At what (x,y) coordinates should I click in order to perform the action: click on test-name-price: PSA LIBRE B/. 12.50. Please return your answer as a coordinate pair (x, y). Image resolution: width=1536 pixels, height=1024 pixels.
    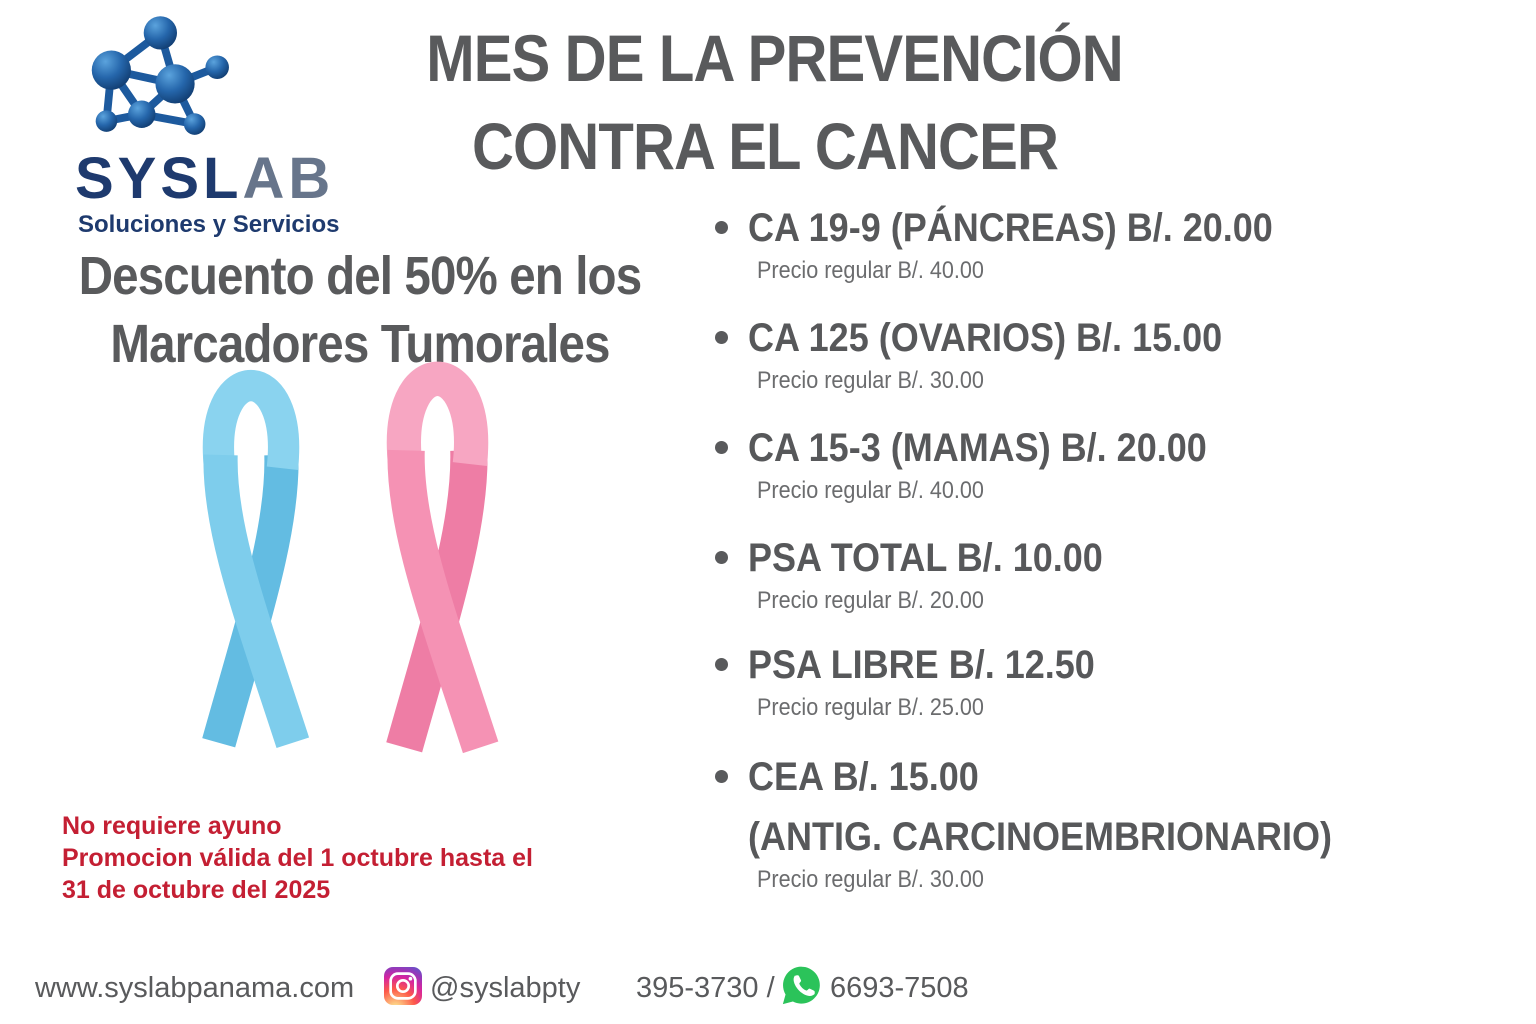
    Looking at the image, I should click on (921, 665).